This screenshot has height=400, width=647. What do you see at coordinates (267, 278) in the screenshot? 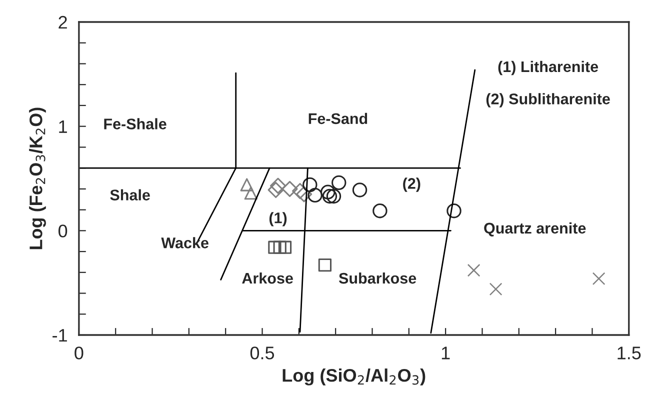
I see `annotation: Arkose` at bounding box center [267, 278].